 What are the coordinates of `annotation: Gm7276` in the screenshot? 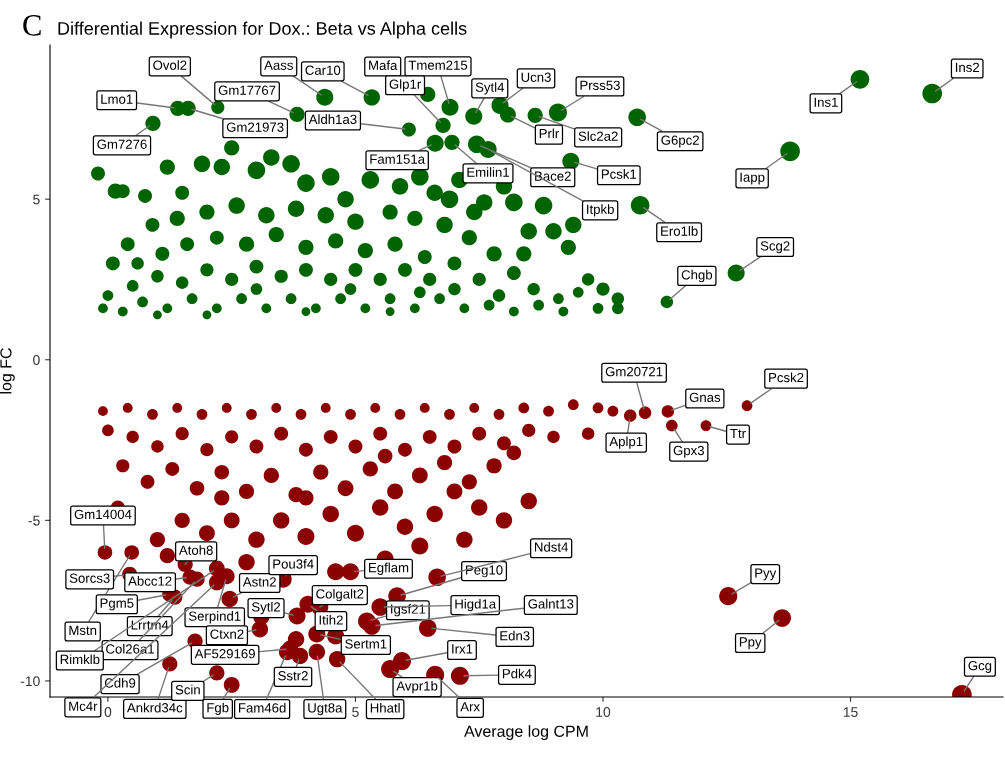 It's located at (122, 144).